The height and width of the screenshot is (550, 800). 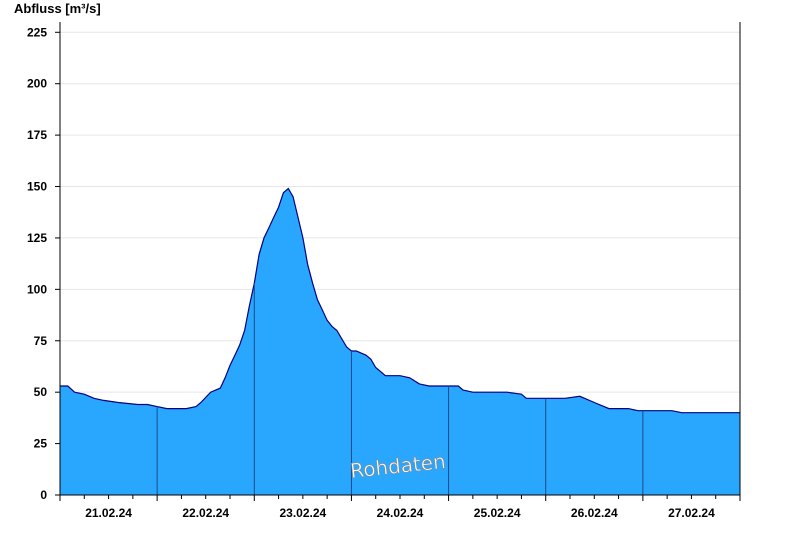 What do you see at coordinates (497, 513) in the screenshot?
I see `x-tick-label: 25.02.24` at bounding box center [497, 513].